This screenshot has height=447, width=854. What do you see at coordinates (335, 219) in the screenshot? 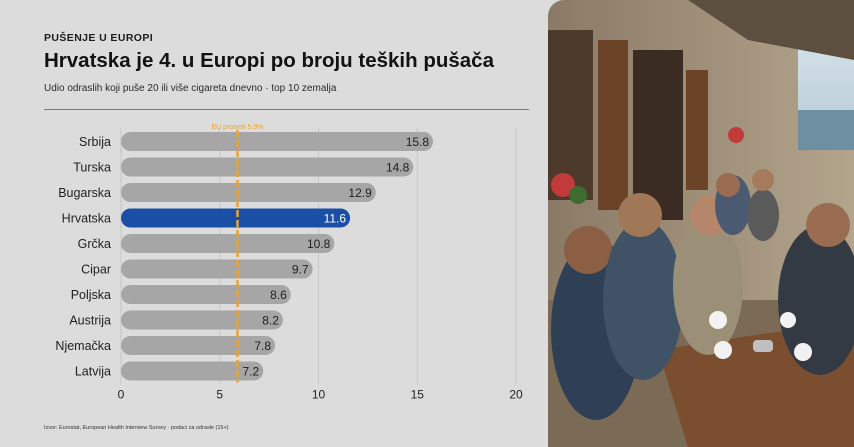
I see `data-label: 11.6` at bounding box center [335, 219].